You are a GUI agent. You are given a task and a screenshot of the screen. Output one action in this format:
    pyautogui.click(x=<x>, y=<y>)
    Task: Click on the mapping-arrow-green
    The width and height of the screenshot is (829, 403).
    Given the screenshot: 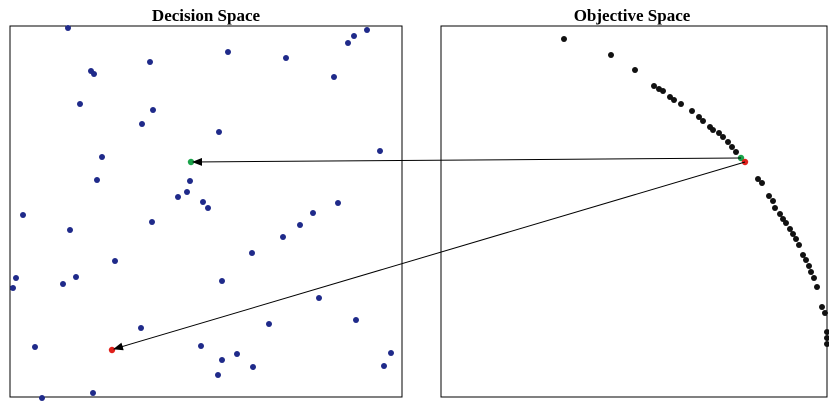 What is the action you would take?
    pyautogui.click(x=467, y=161)
    